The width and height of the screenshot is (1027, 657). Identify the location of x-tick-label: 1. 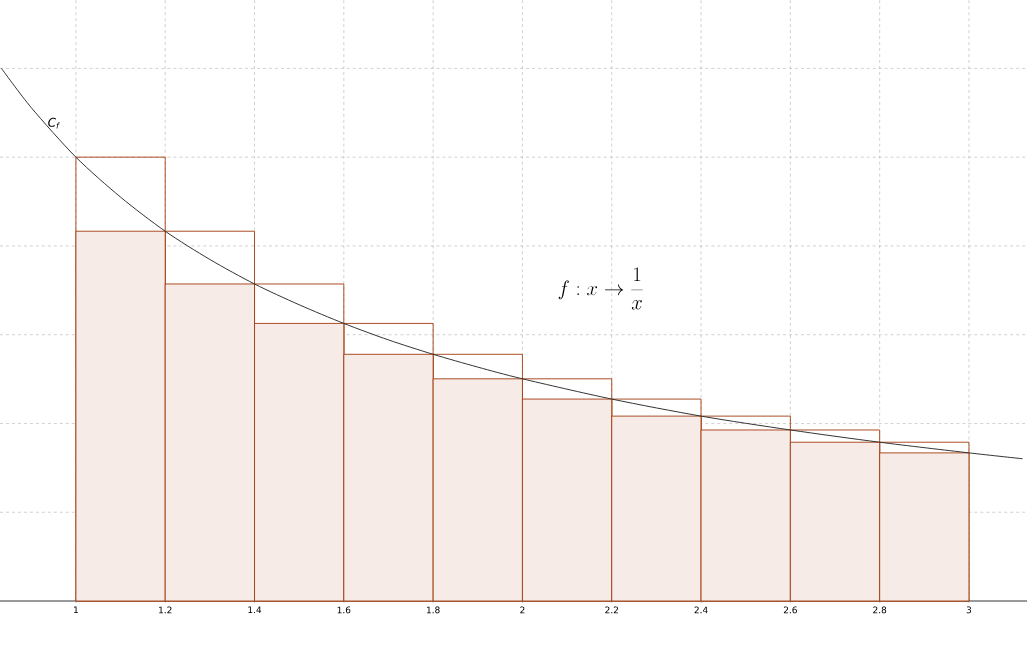
(76, 610).